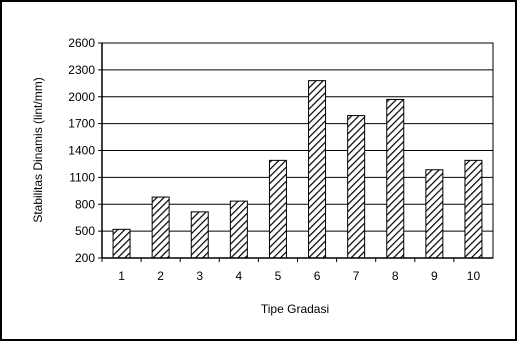 The height and width of the screenshot is (346, 517). Describe the element at coordinates (239, 276) in the screenshot. I see `x-tick-label: 4` at that location.